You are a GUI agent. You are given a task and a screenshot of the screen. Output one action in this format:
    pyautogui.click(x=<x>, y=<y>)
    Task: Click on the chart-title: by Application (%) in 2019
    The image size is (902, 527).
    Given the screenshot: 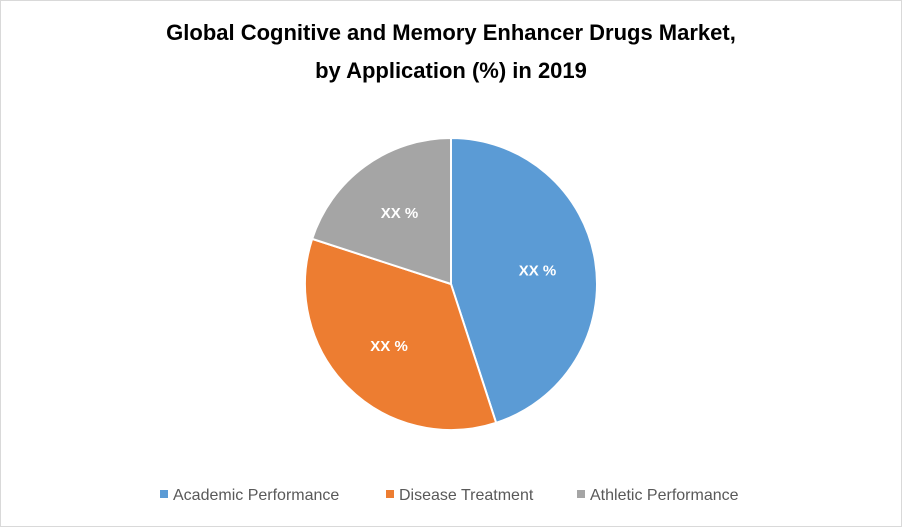 What is the action you would take?
    pyautogui.click(x=451, y=70)
    